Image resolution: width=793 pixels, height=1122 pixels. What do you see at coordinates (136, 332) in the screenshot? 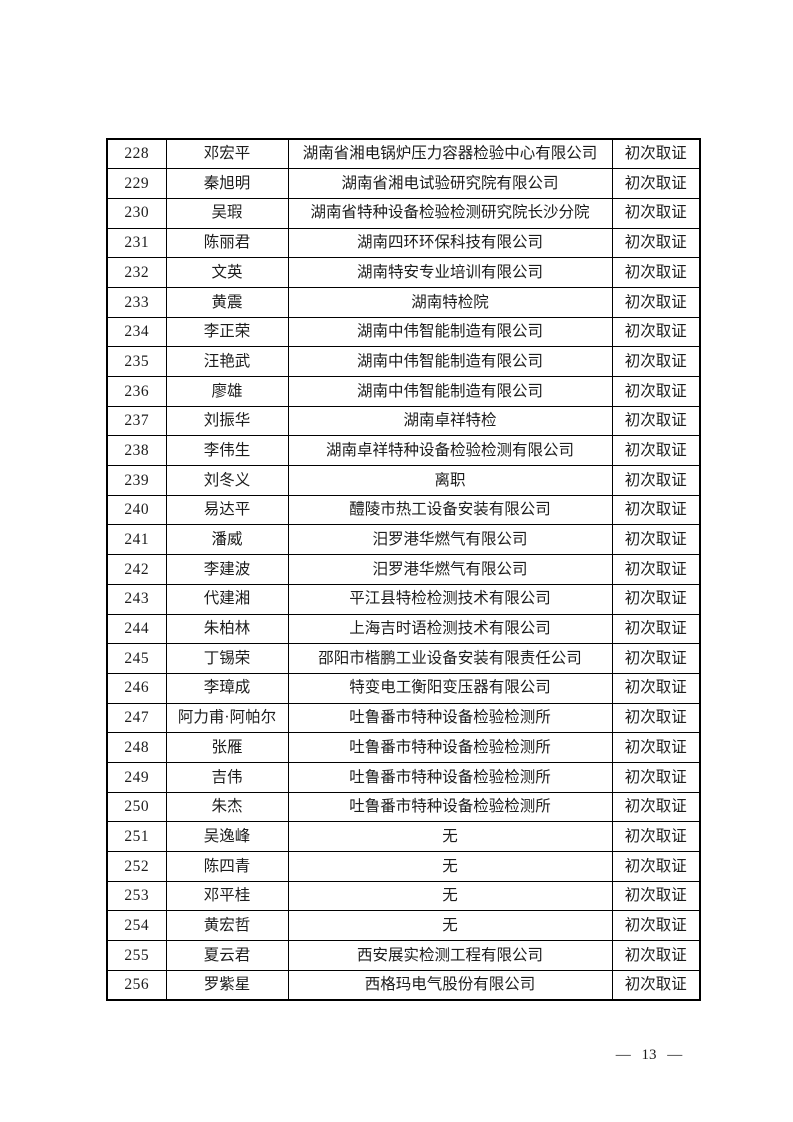
I see `row-number-cell: 234` at bounding box center [136, 332].